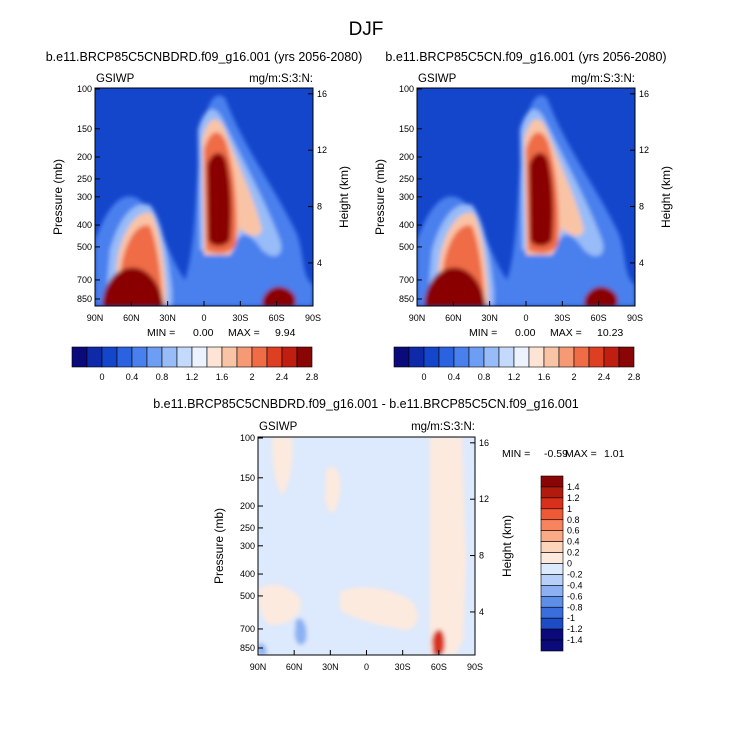 The image size is (733, 746). What do you see at coordinates (614, 454) in the screenshot?
I see `max-value: 1.01` at bounding box center [614, 454].